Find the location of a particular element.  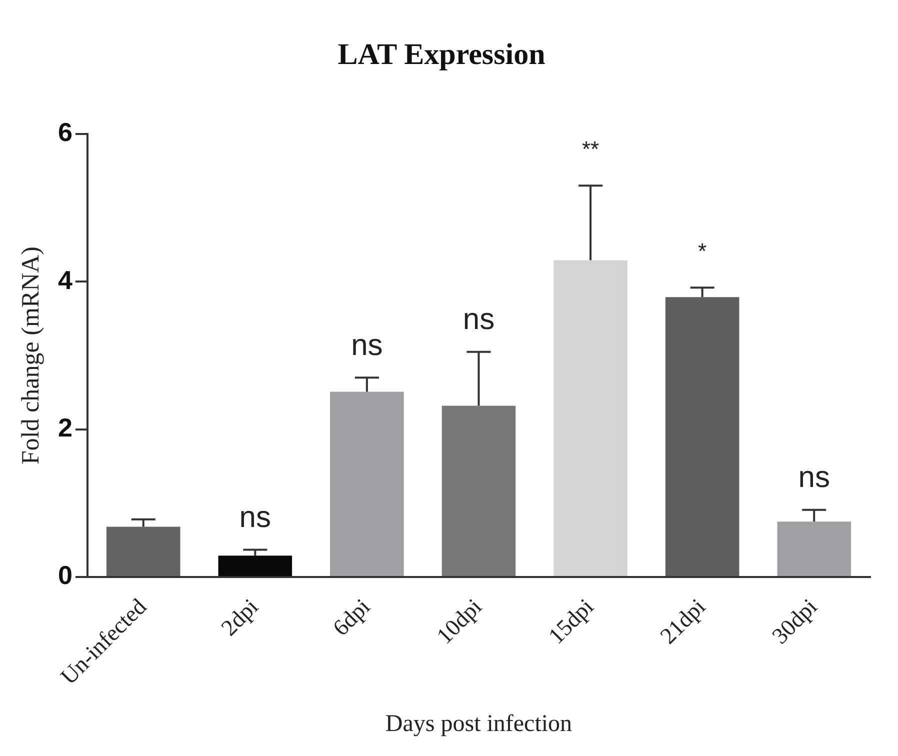

y-tick-label: 2 is located at coordinates (65, 427).